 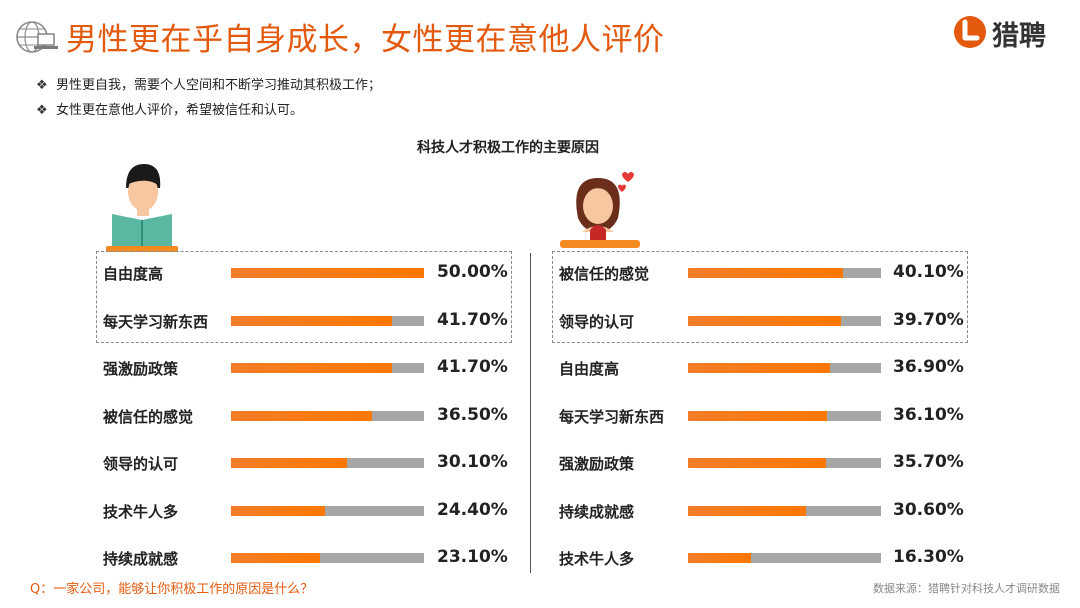 I want to click on chart-title: 科技人才积极工作的主要原因, so click(x=508, y=148).